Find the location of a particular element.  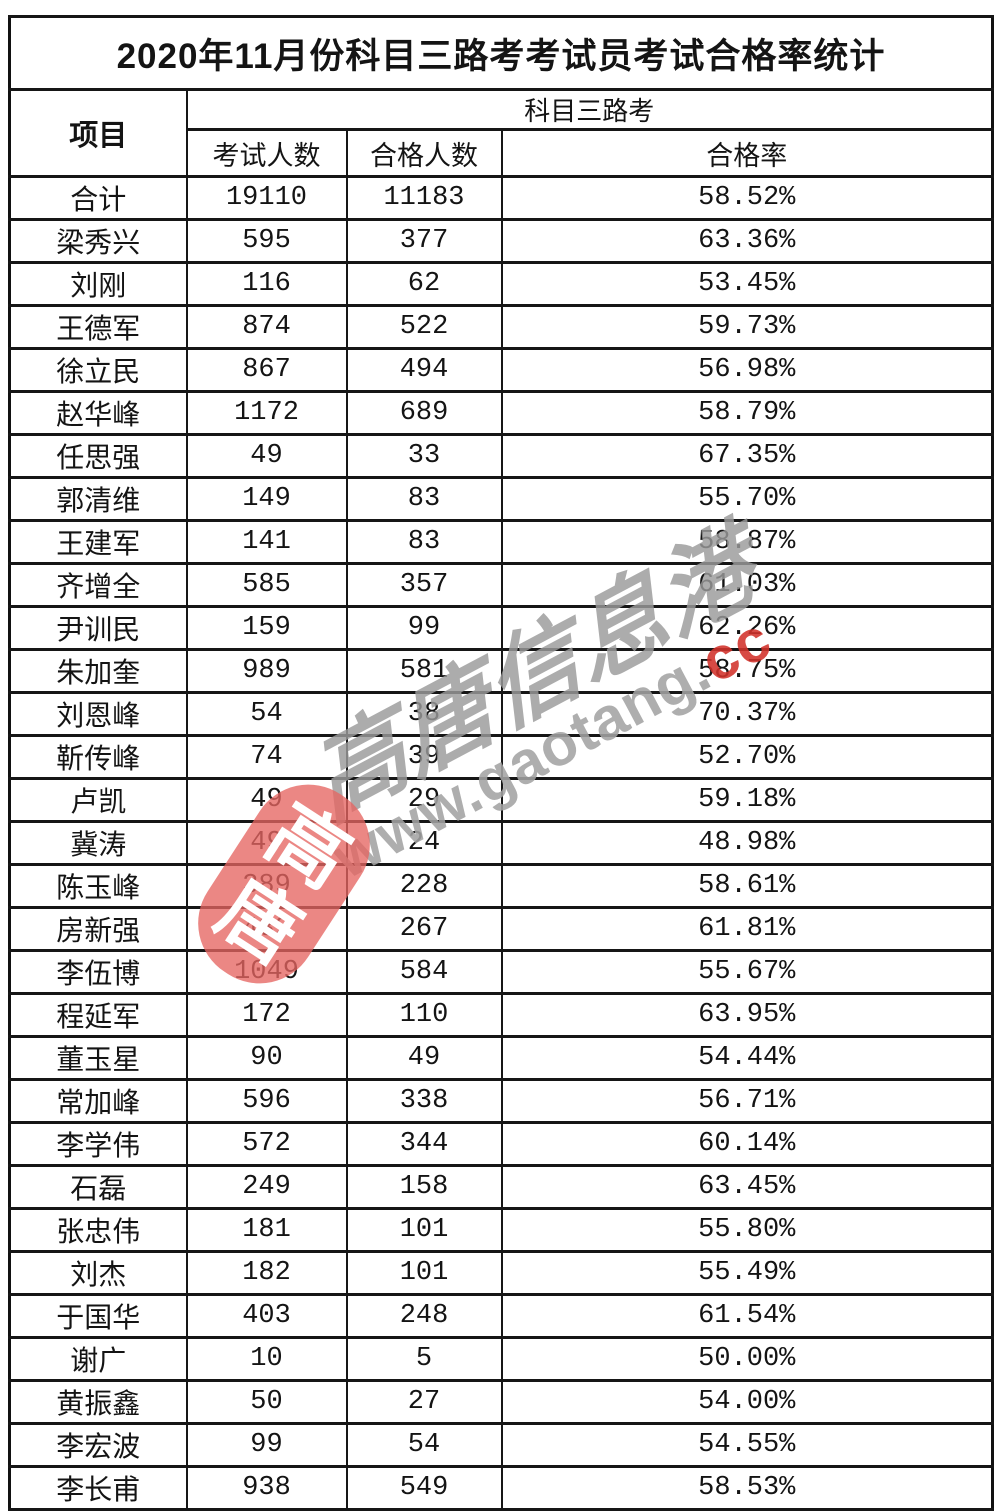

table-row: 黄振鑫 50 27 54.00% is located at coordinates (501, 1402).